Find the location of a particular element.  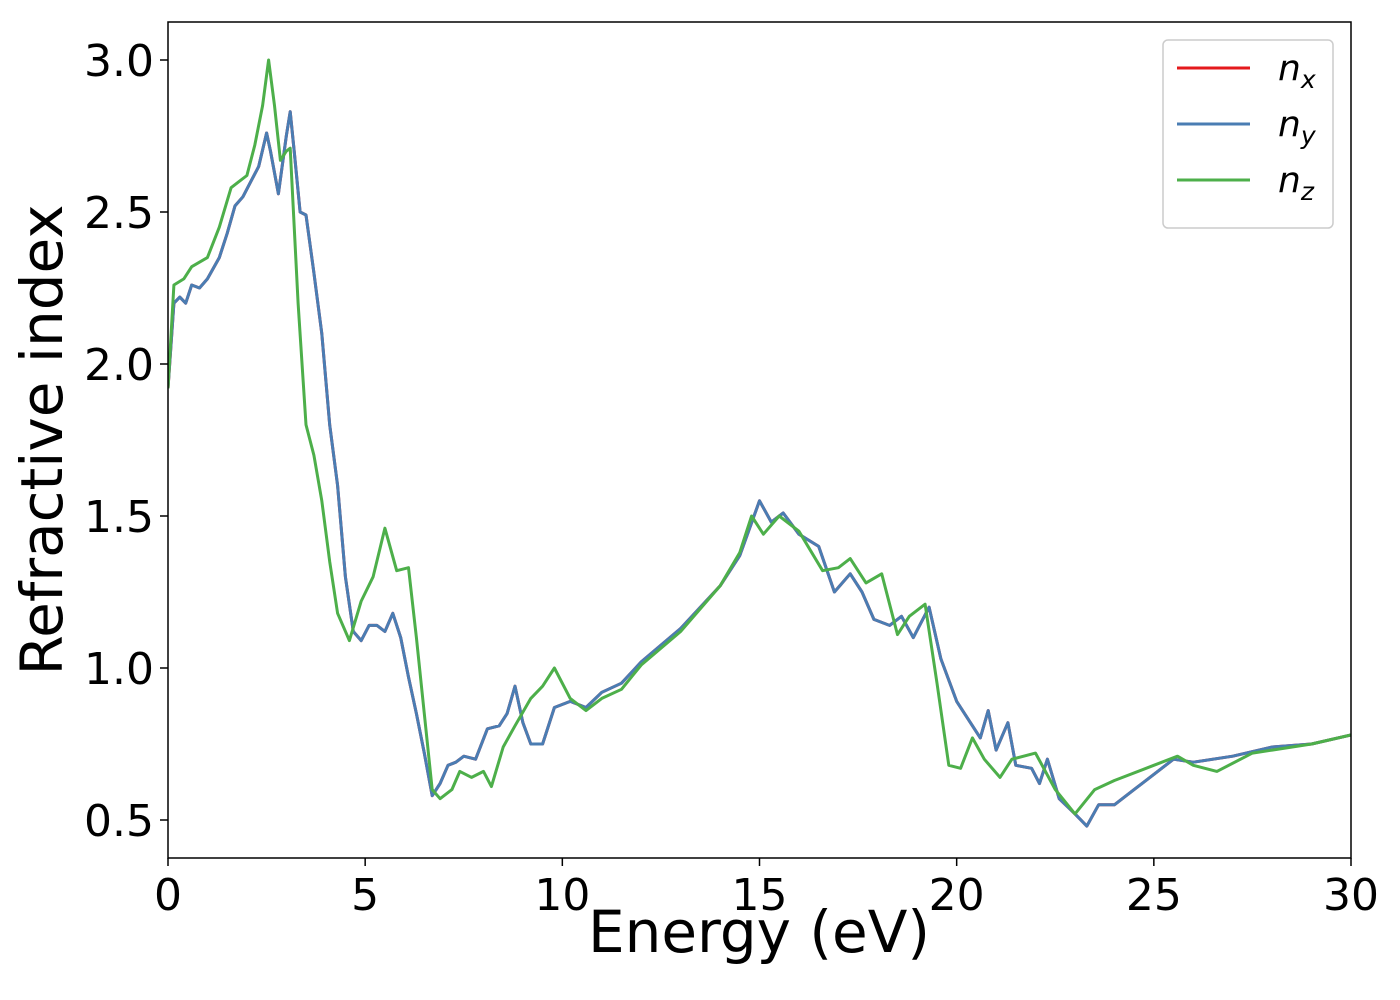

legend-label-sub: z is located at coordinates (1307, 191).